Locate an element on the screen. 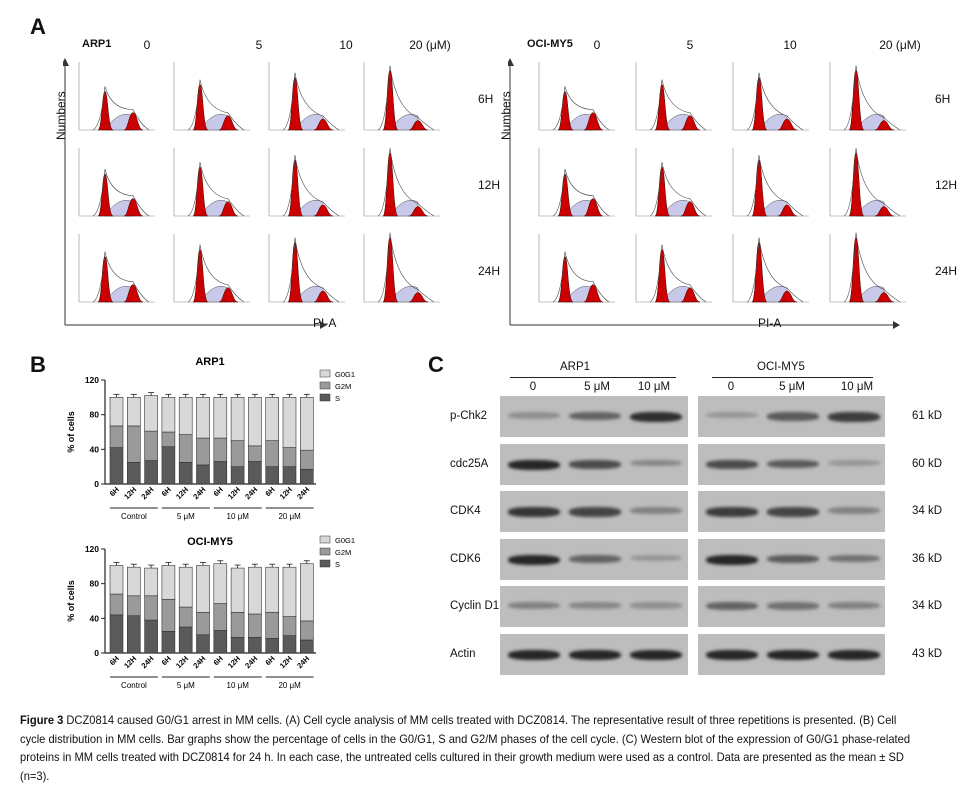  legend-label: G2M is located at coordinates (343, 386).